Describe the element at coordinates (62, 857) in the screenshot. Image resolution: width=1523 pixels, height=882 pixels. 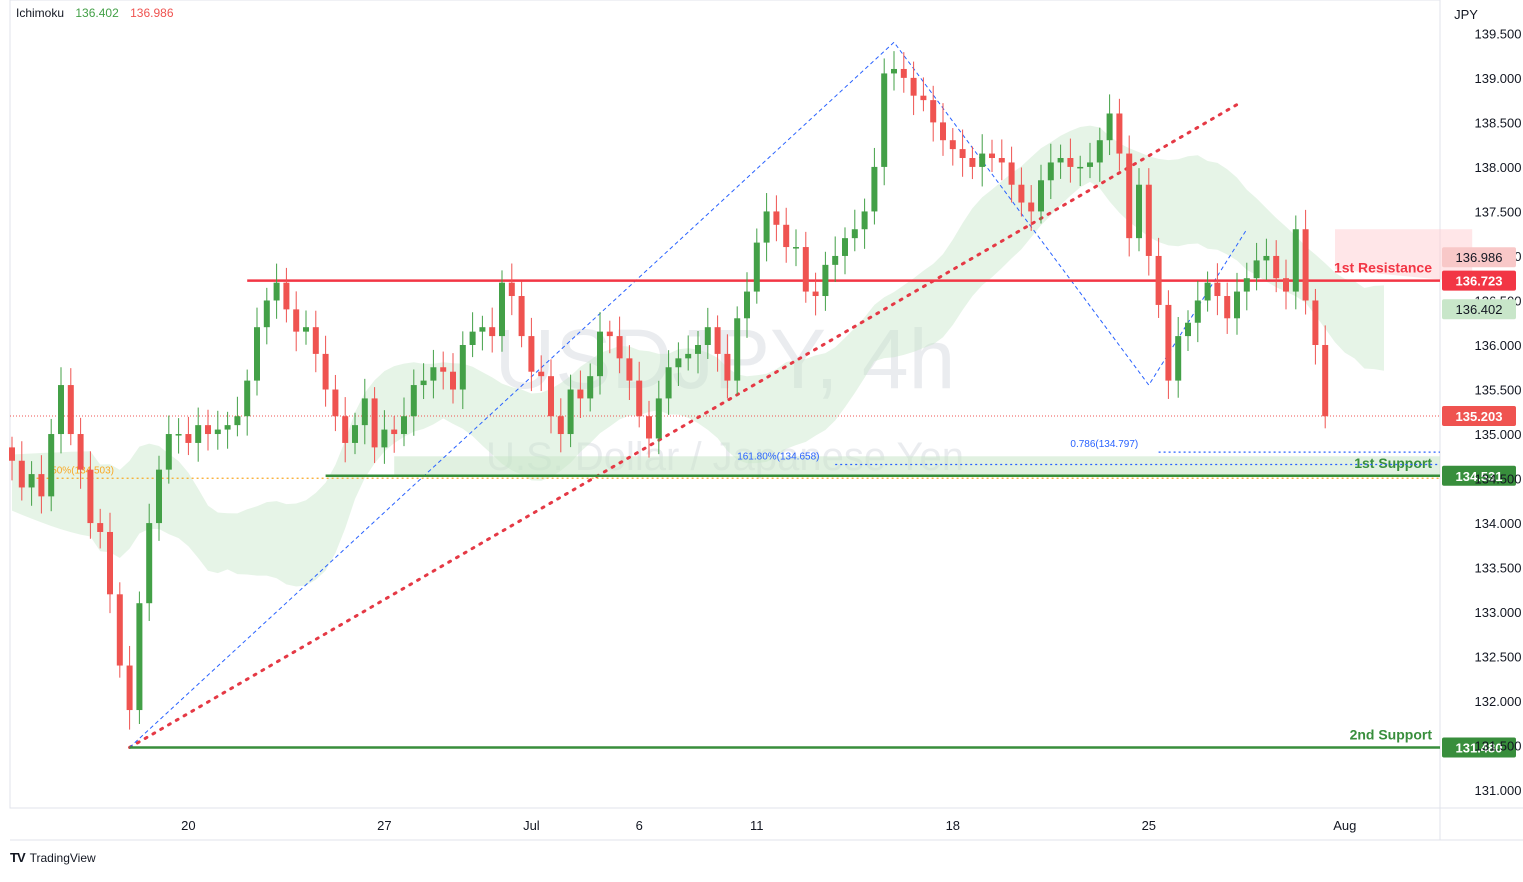
I see `branding-label: TradingView` at that location.